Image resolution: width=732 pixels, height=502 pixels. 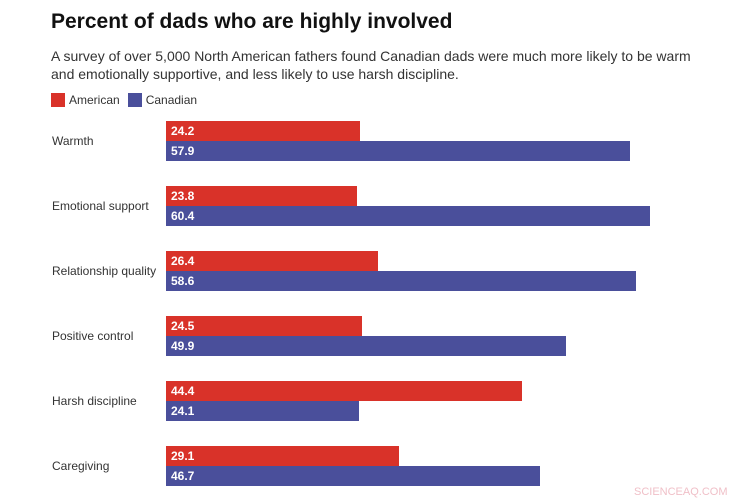 What do you see at coordinates (183, 131) in the screenshot?
I see `data-label: 24.2` at bounding box center [183, 131].